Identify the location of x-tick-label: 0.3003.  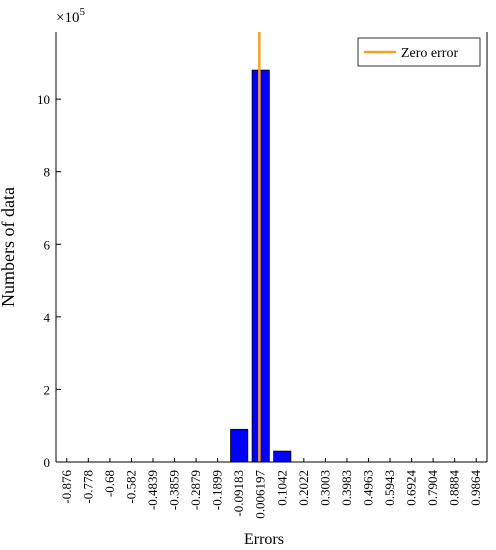
(324, 488).